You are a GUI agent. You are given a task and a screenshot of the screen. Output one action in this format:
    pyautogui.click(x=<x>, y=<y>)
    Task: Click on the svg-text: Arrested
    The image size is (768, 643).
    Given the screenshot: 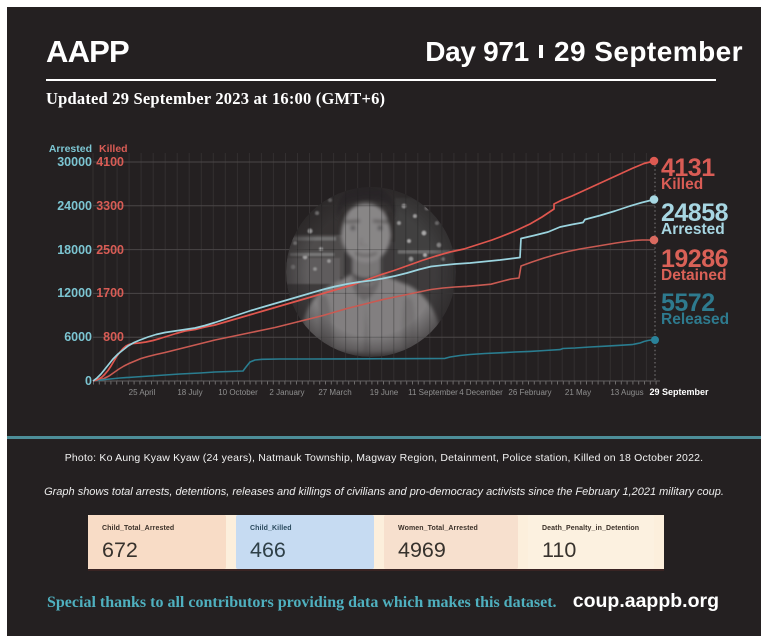 What is the action you would take?
    pyautogui.click(x=70, y=149)
    